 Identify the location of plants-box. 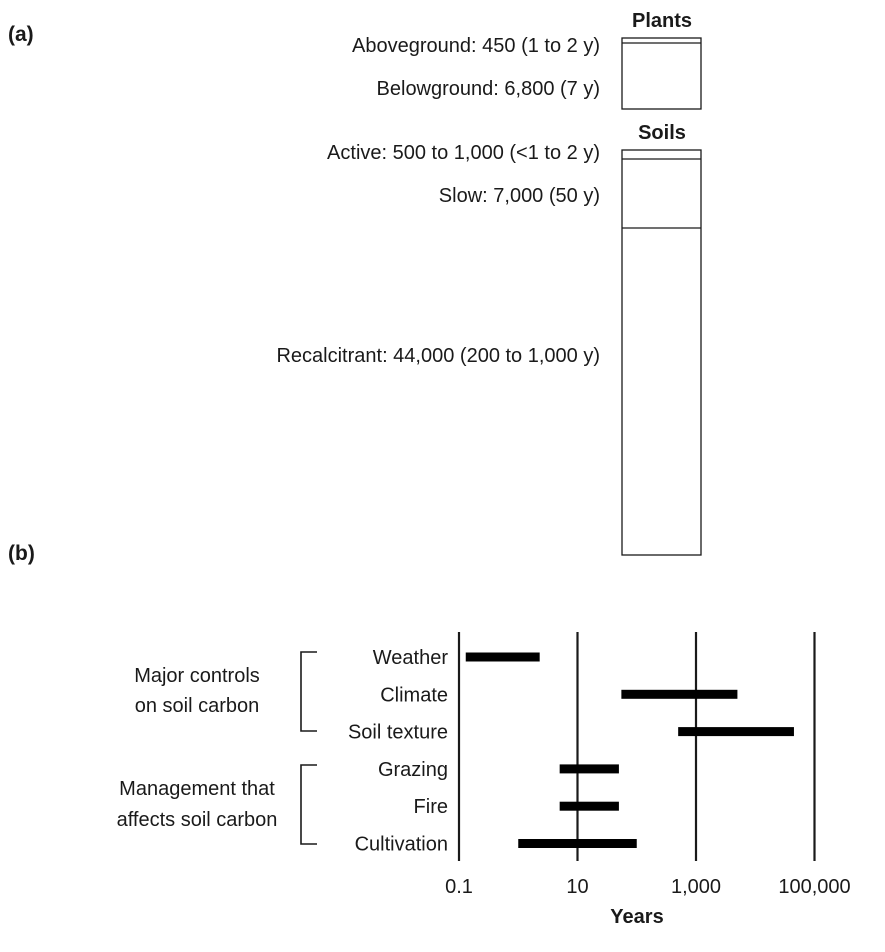
(661, 73).